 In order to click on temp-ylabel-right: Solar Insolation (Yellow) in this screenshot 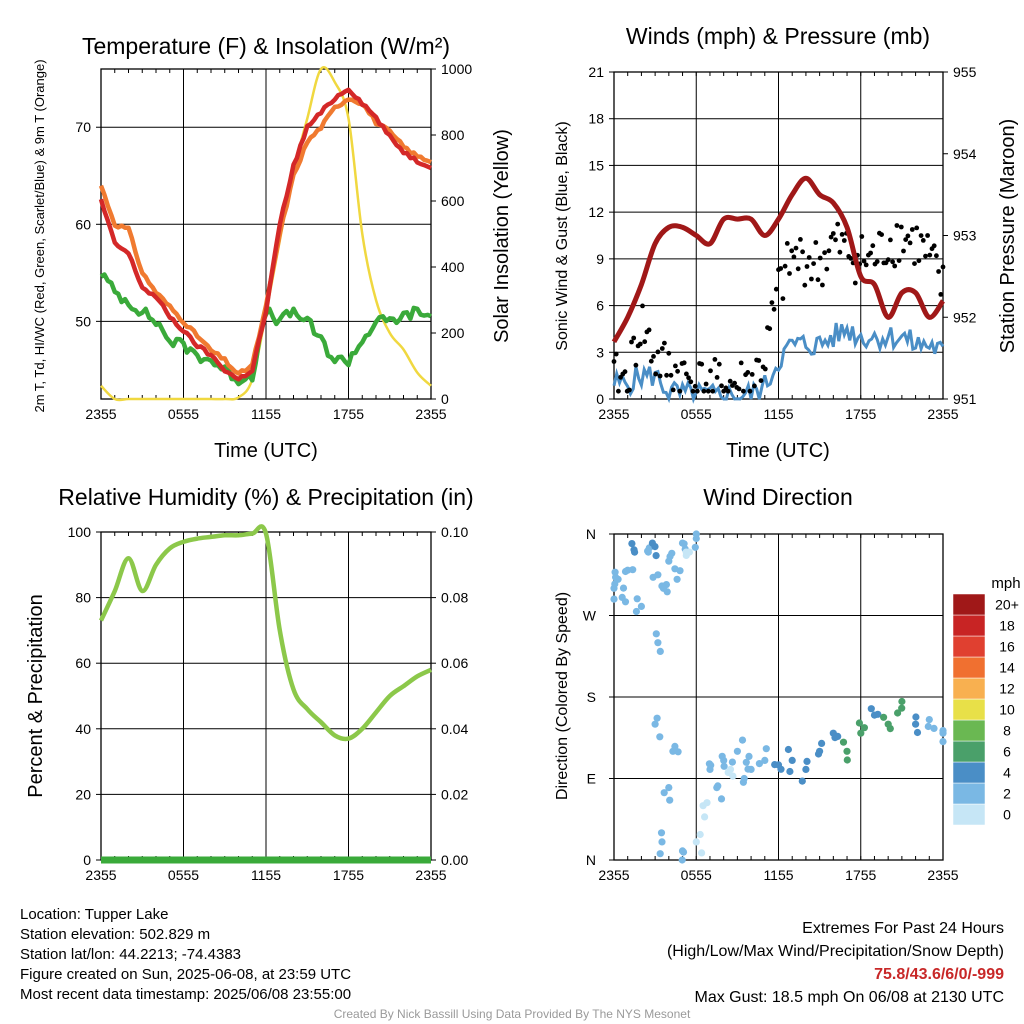, I will do `click(502, 236)`.